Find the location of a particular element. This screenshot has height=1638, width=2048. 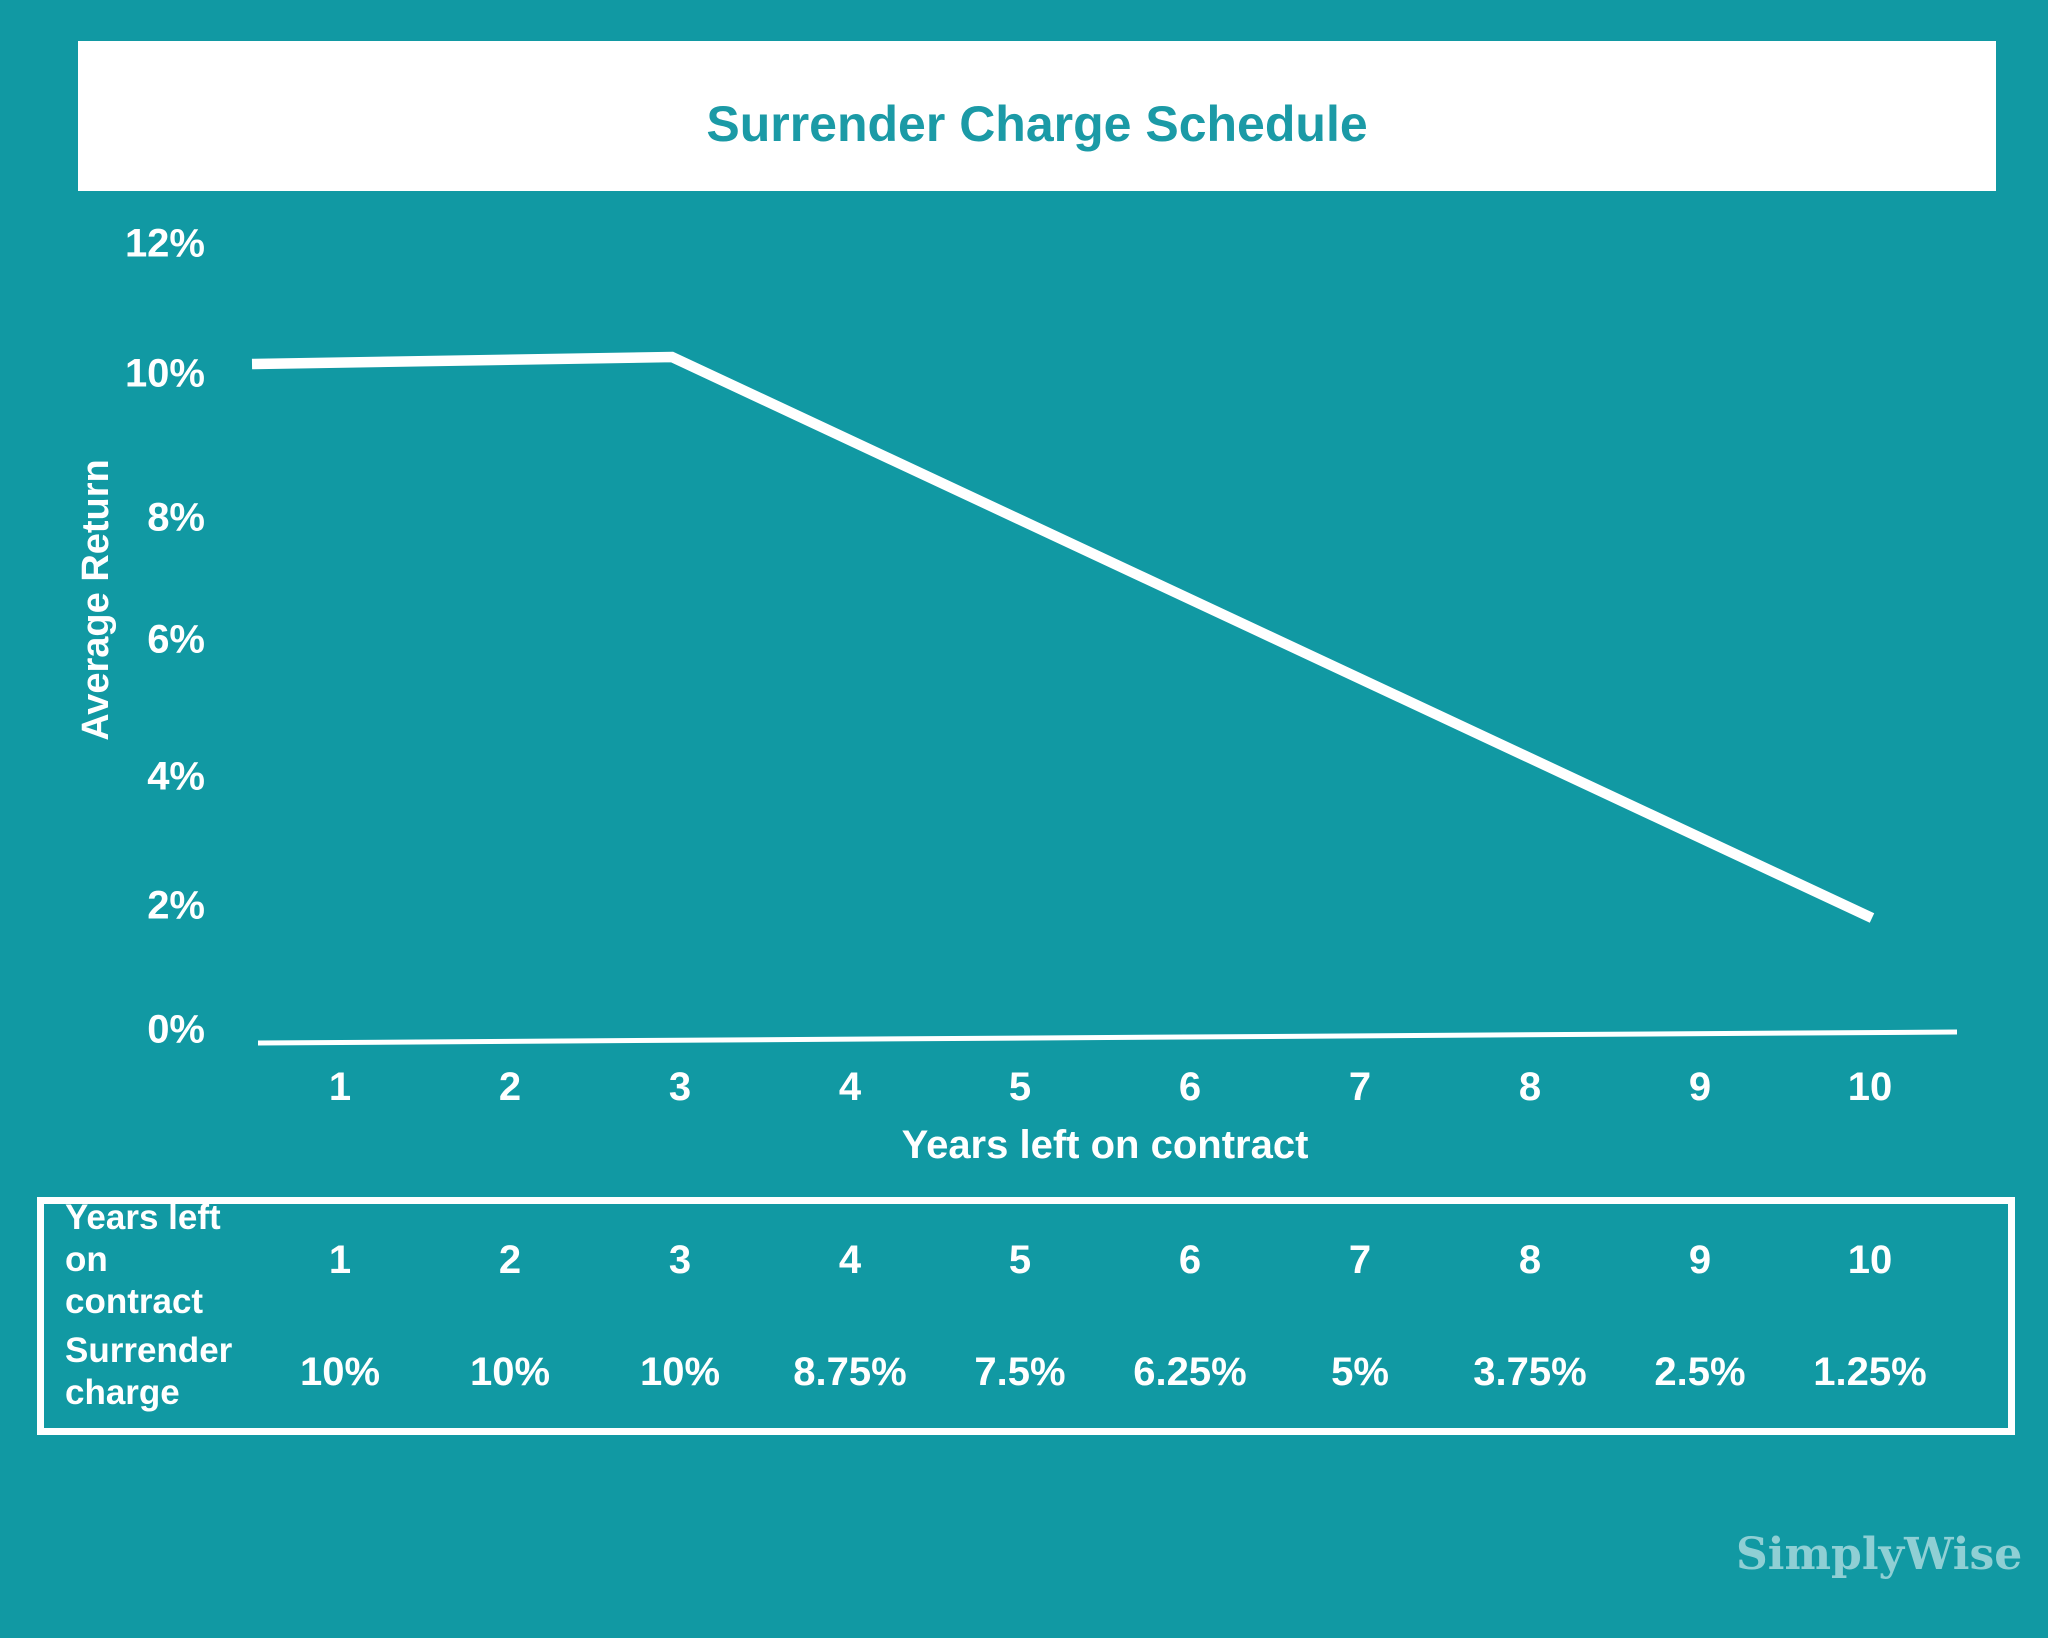

y-tick-label-2: 2% is located at coordinates (176, 905).